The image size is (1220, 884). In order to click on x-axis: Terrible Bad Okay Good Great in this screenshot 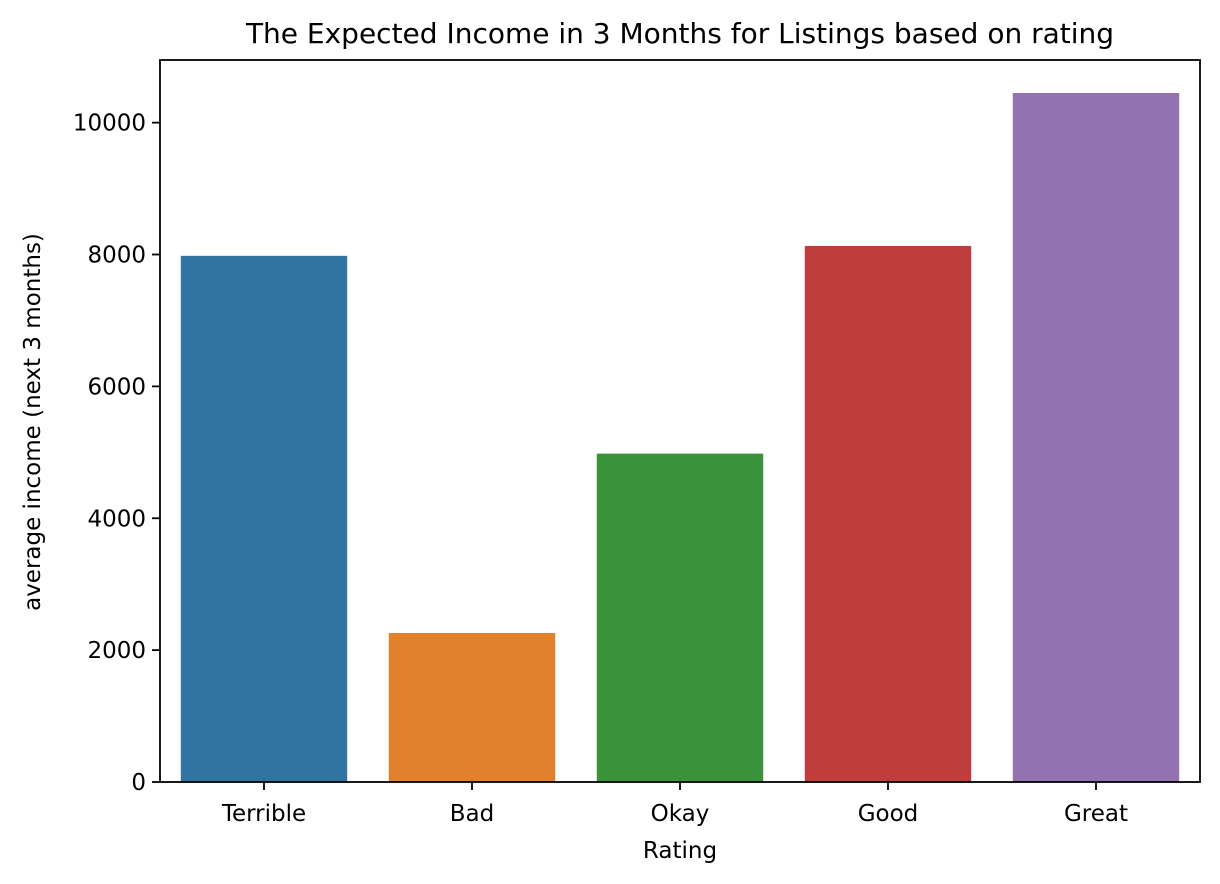, I will do `click(674, 804)`.